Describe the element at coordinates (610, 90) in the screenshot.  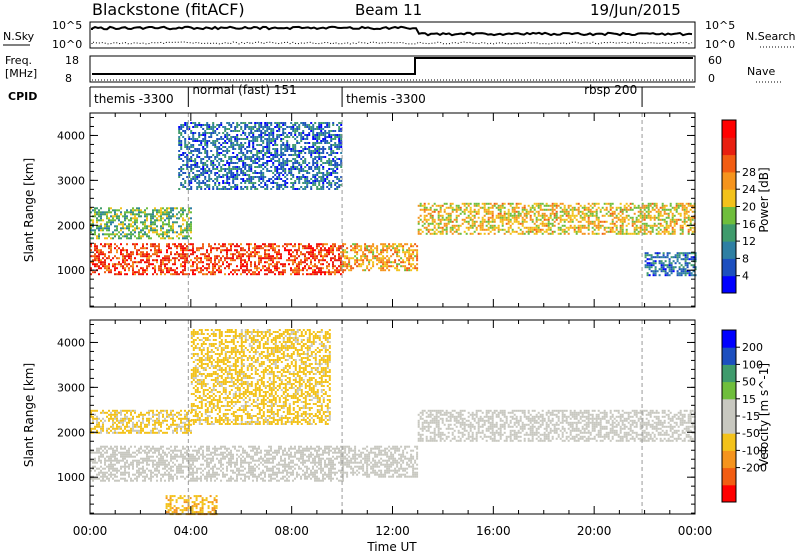
I see `cpid-segment-label: rbsp 200` at that location.